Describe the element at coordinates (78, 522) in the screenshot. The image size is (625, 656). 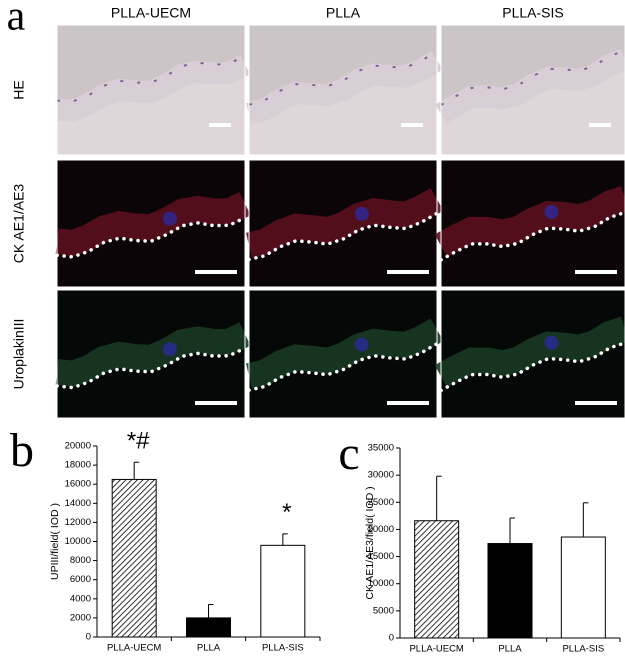
I see `y-tick-label: 12000` at that location.